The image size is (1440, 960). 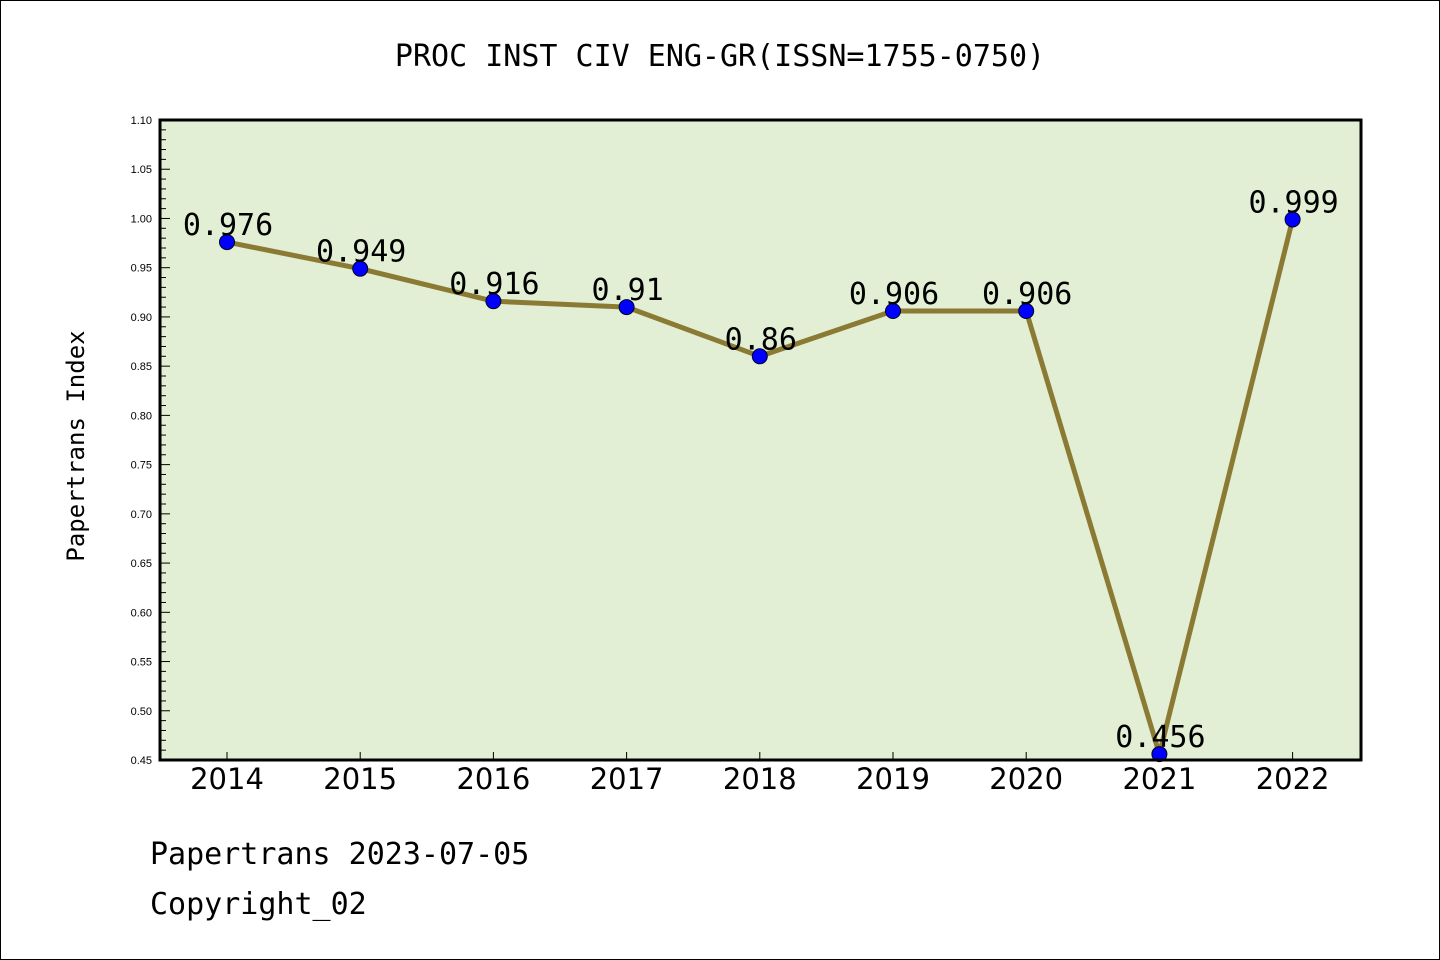 I want to click on data-label-2015: 0.949, so click(x=361, y=252).